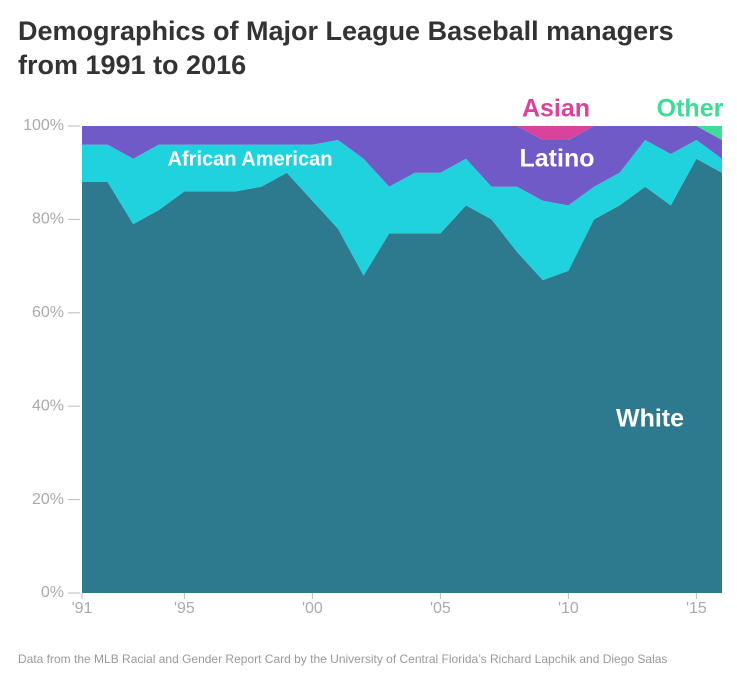  What do you see at coordinates (568, 608) in the screenshot?
I see `x-tick-label: '10` at bounding box center [568, 608].